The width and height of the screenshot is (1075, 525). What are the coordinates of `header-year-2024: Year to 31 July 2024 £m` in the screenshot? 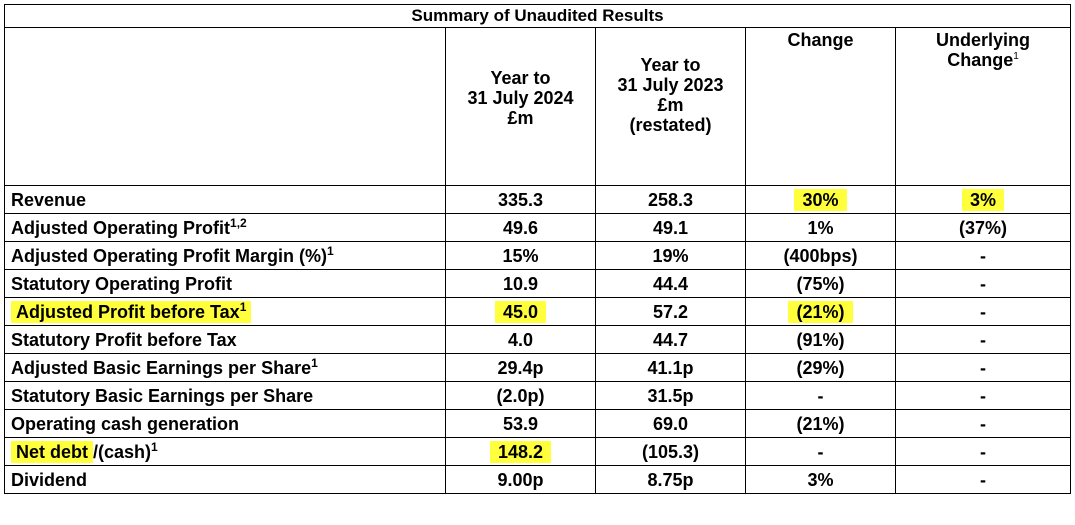 It's located at (520, 106).